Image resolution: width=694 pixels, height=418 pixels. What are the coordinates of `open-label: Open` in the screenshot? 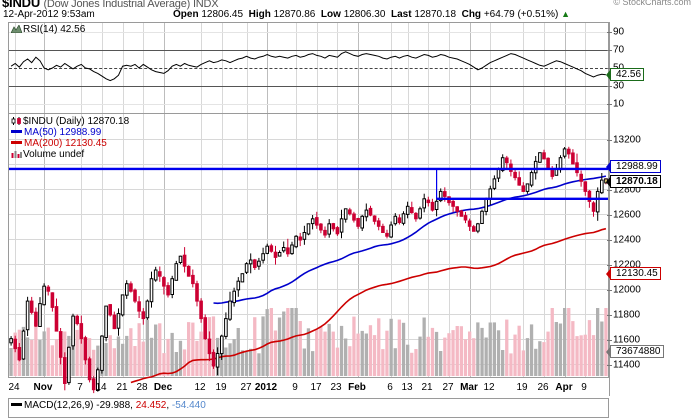 It's located at (186, 14).